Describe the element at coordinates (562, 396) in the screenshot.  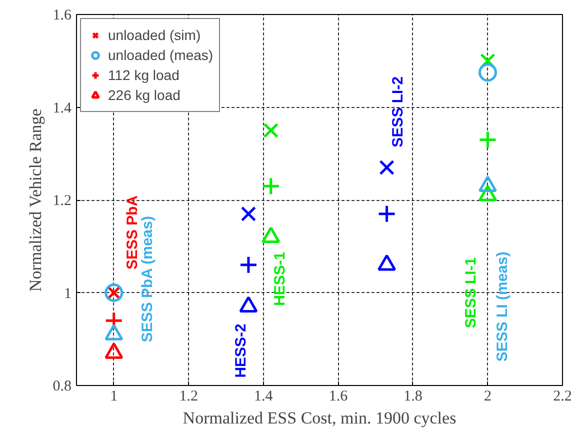
I see `x-tick-label: 2.2` at that location.